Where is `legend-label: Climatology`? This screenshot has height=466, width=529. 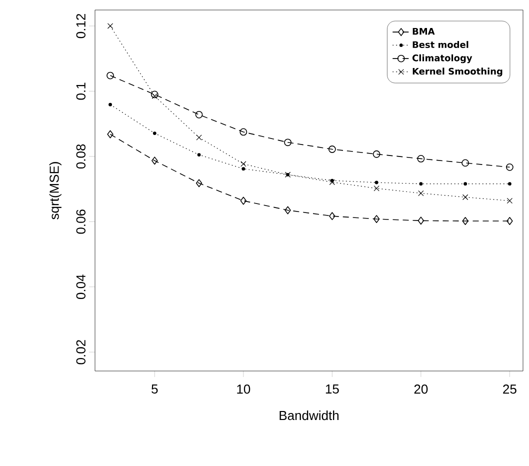 legend-label: Climatology is located at coordinates (442, 59).